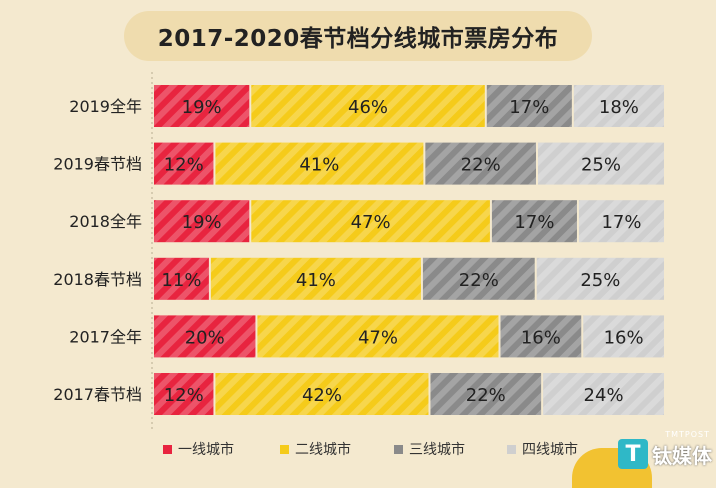 The width and height of the screenshot is (716, 488). What do you see at coordinates (682, 455) in the screenshot?
I see `brand-name: 钛媒体` at bounding box center [682, 455].